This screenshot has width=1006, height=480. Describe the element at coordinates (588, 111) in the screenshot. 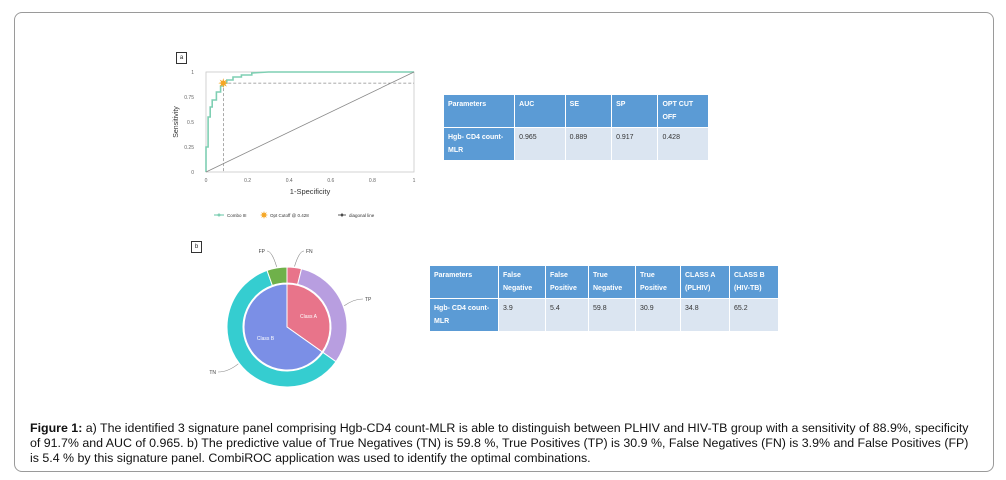

I see `table-header: SE` at that location.